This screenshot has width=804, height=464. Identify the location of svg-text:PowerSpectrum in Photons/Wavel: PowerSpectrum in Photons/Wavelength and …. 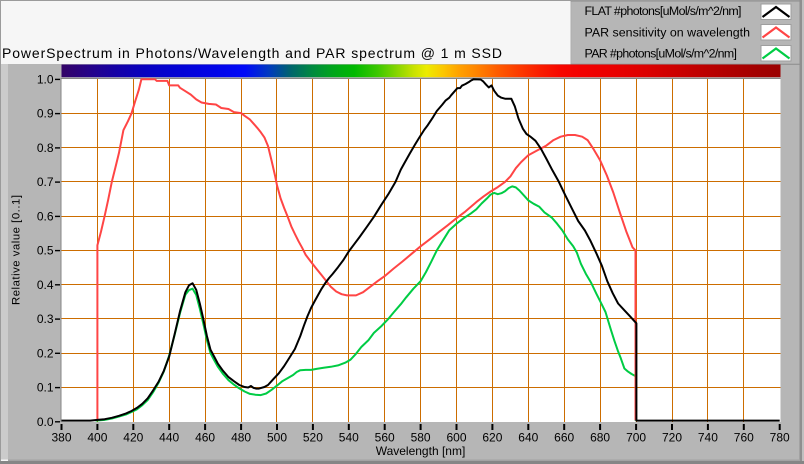
(252, 53).